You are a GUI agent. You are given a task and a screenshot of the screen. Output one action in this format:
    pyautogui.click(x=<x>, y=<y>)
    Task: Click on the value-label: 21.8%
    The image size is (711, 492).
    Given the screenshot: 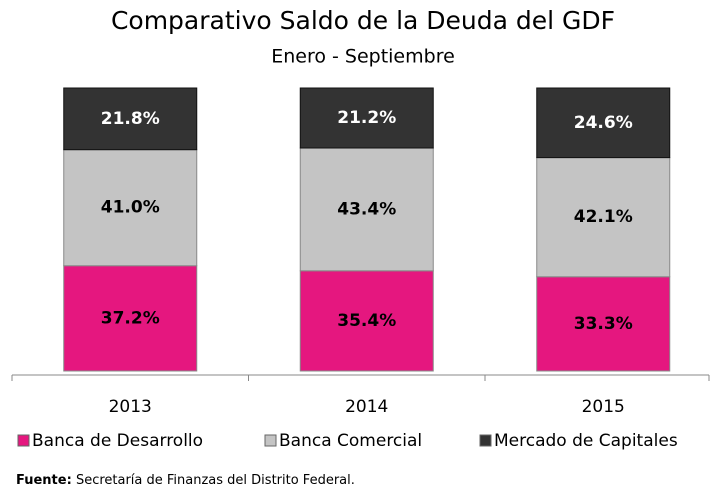 What is the action you would take?
    pyautogui.click(x=130, y=119)
    